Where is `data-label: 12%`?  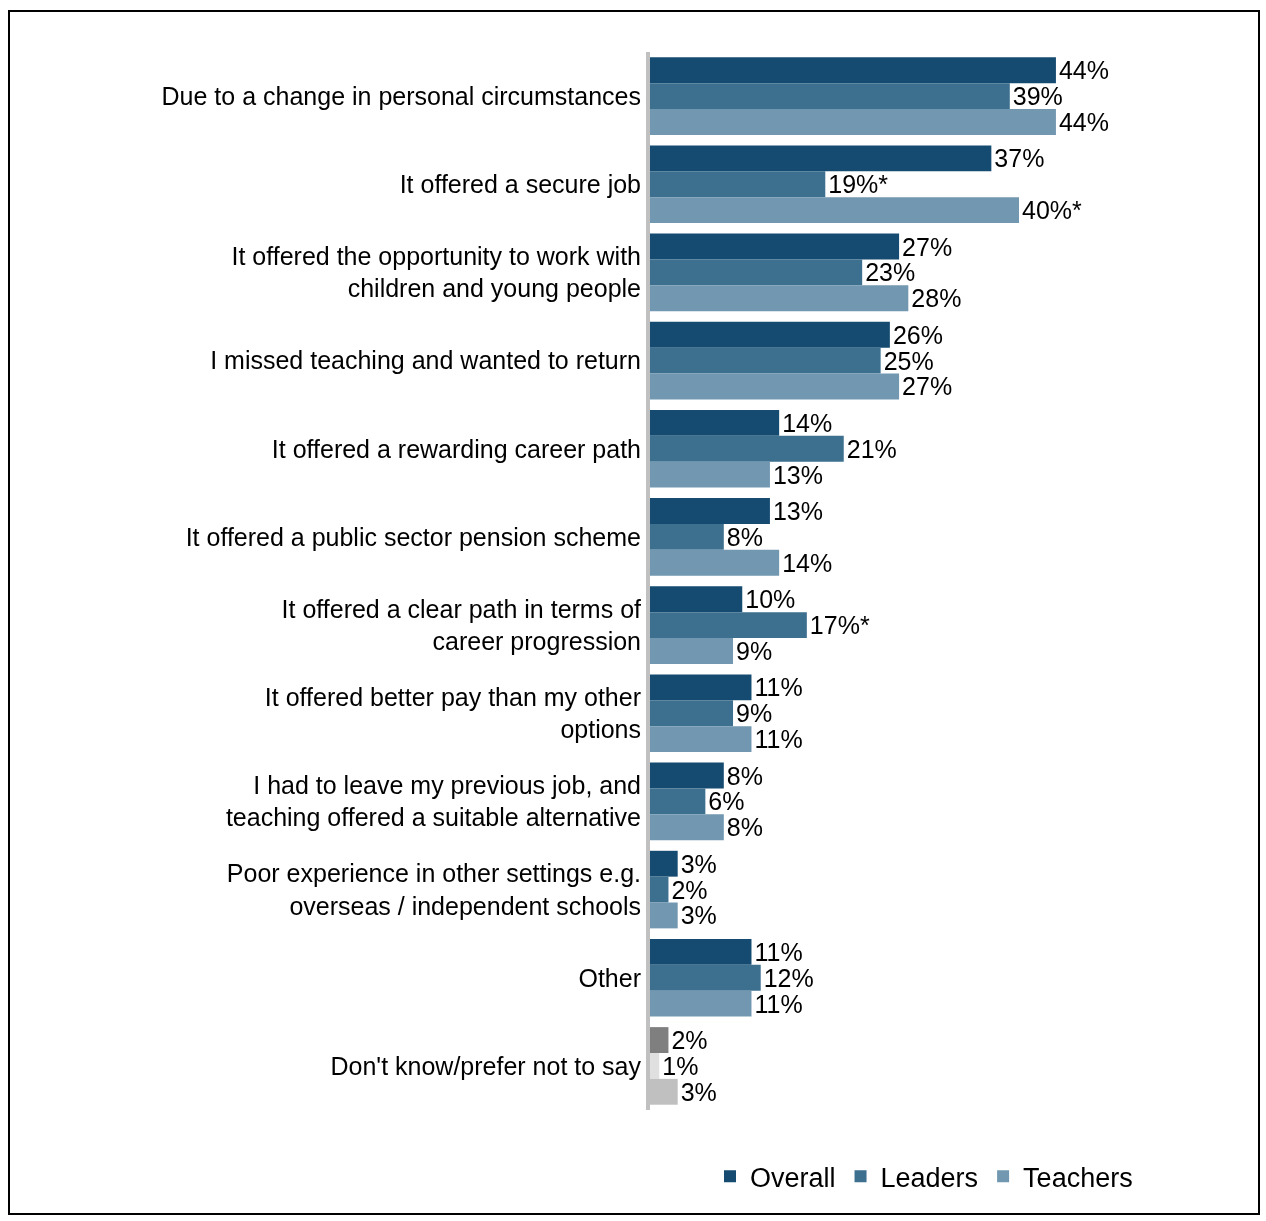 data-label: 12% is located at coordinates (788, 977).